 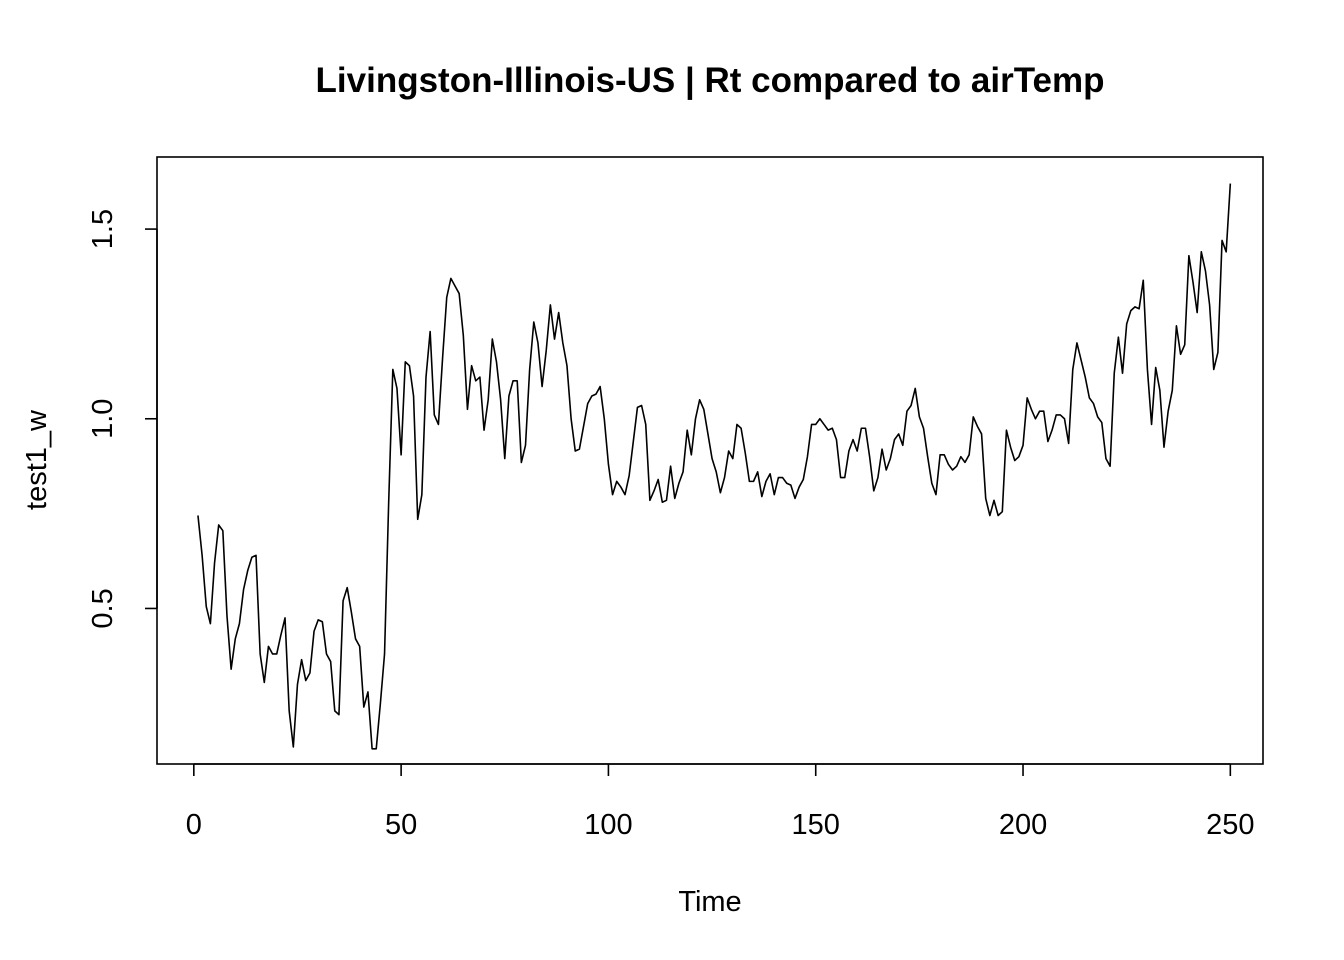 I want to click on x-tick-label: 100, so click(x=608, y=825).